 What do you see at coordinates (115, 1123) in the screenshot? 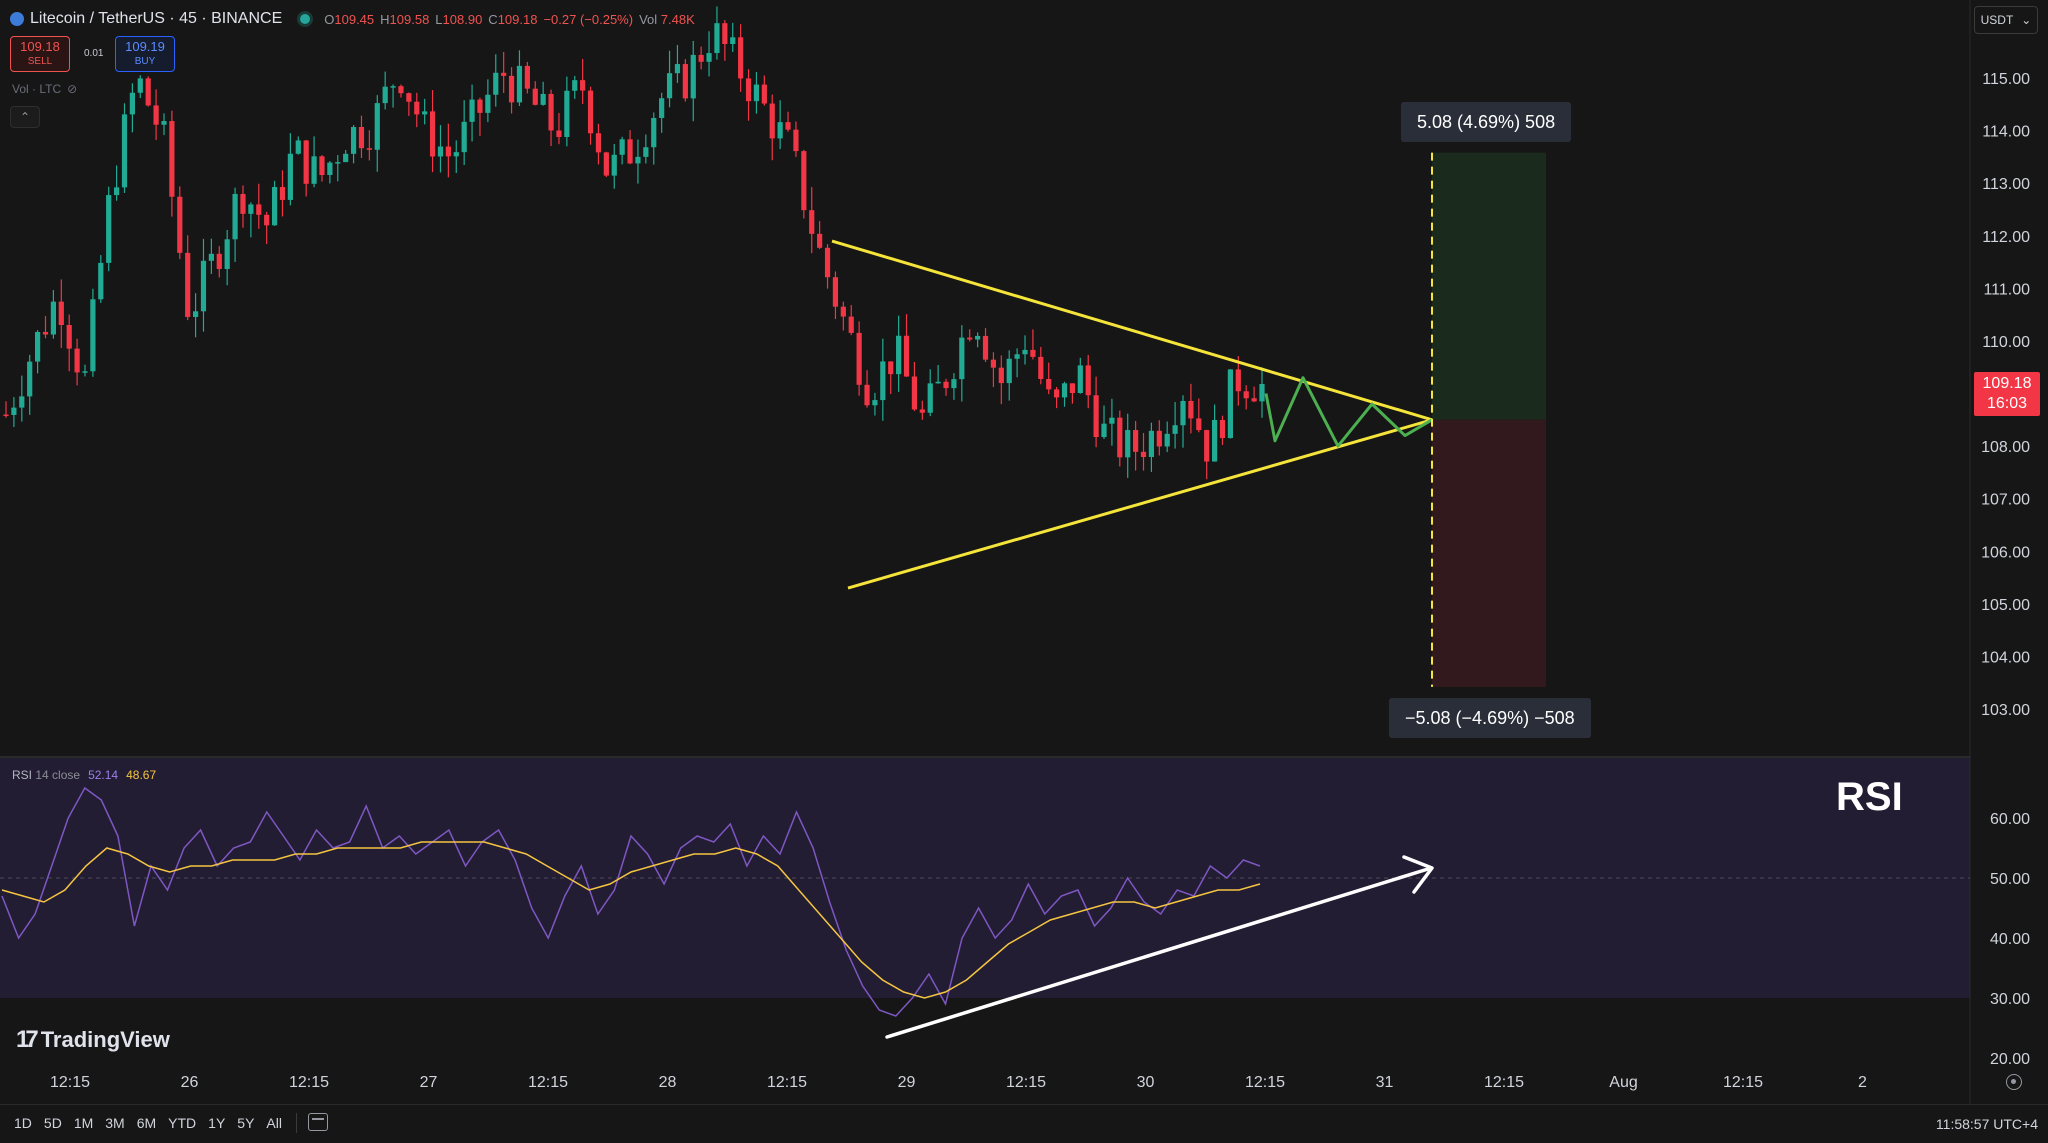
I see `range-3m: 3M` at bounding box center [115, 1123].